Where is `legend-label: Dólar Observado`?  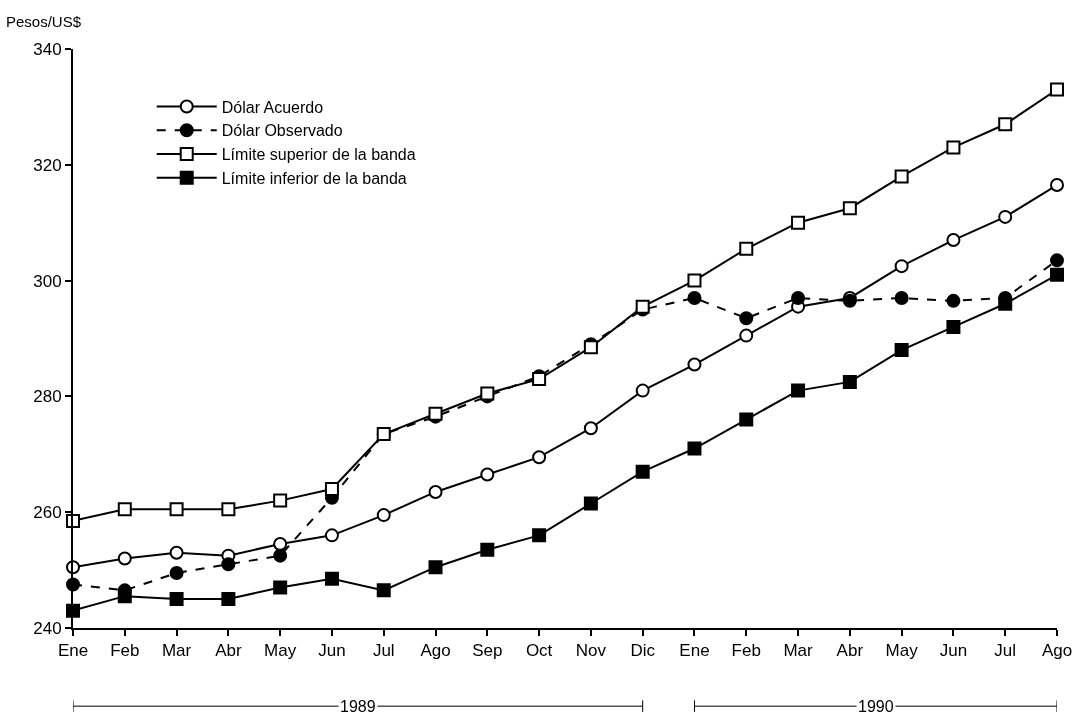 legend-label: Dólar Observado is located at coordinates (282, 131).